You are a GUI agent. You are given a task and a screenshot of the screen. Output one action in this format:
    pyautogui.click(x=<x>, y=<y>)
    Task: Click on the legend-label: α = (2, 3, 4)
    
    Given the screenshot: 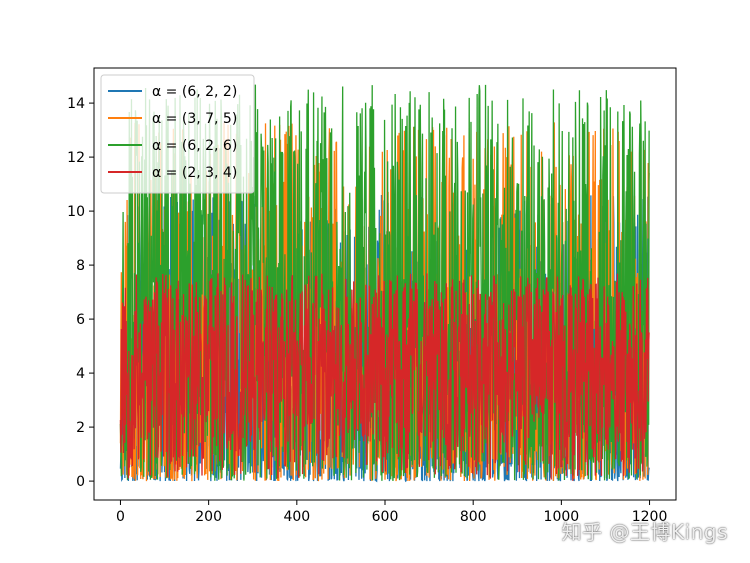 What is the action you would take?
    pyautogui.click(x=194, y=173)
    